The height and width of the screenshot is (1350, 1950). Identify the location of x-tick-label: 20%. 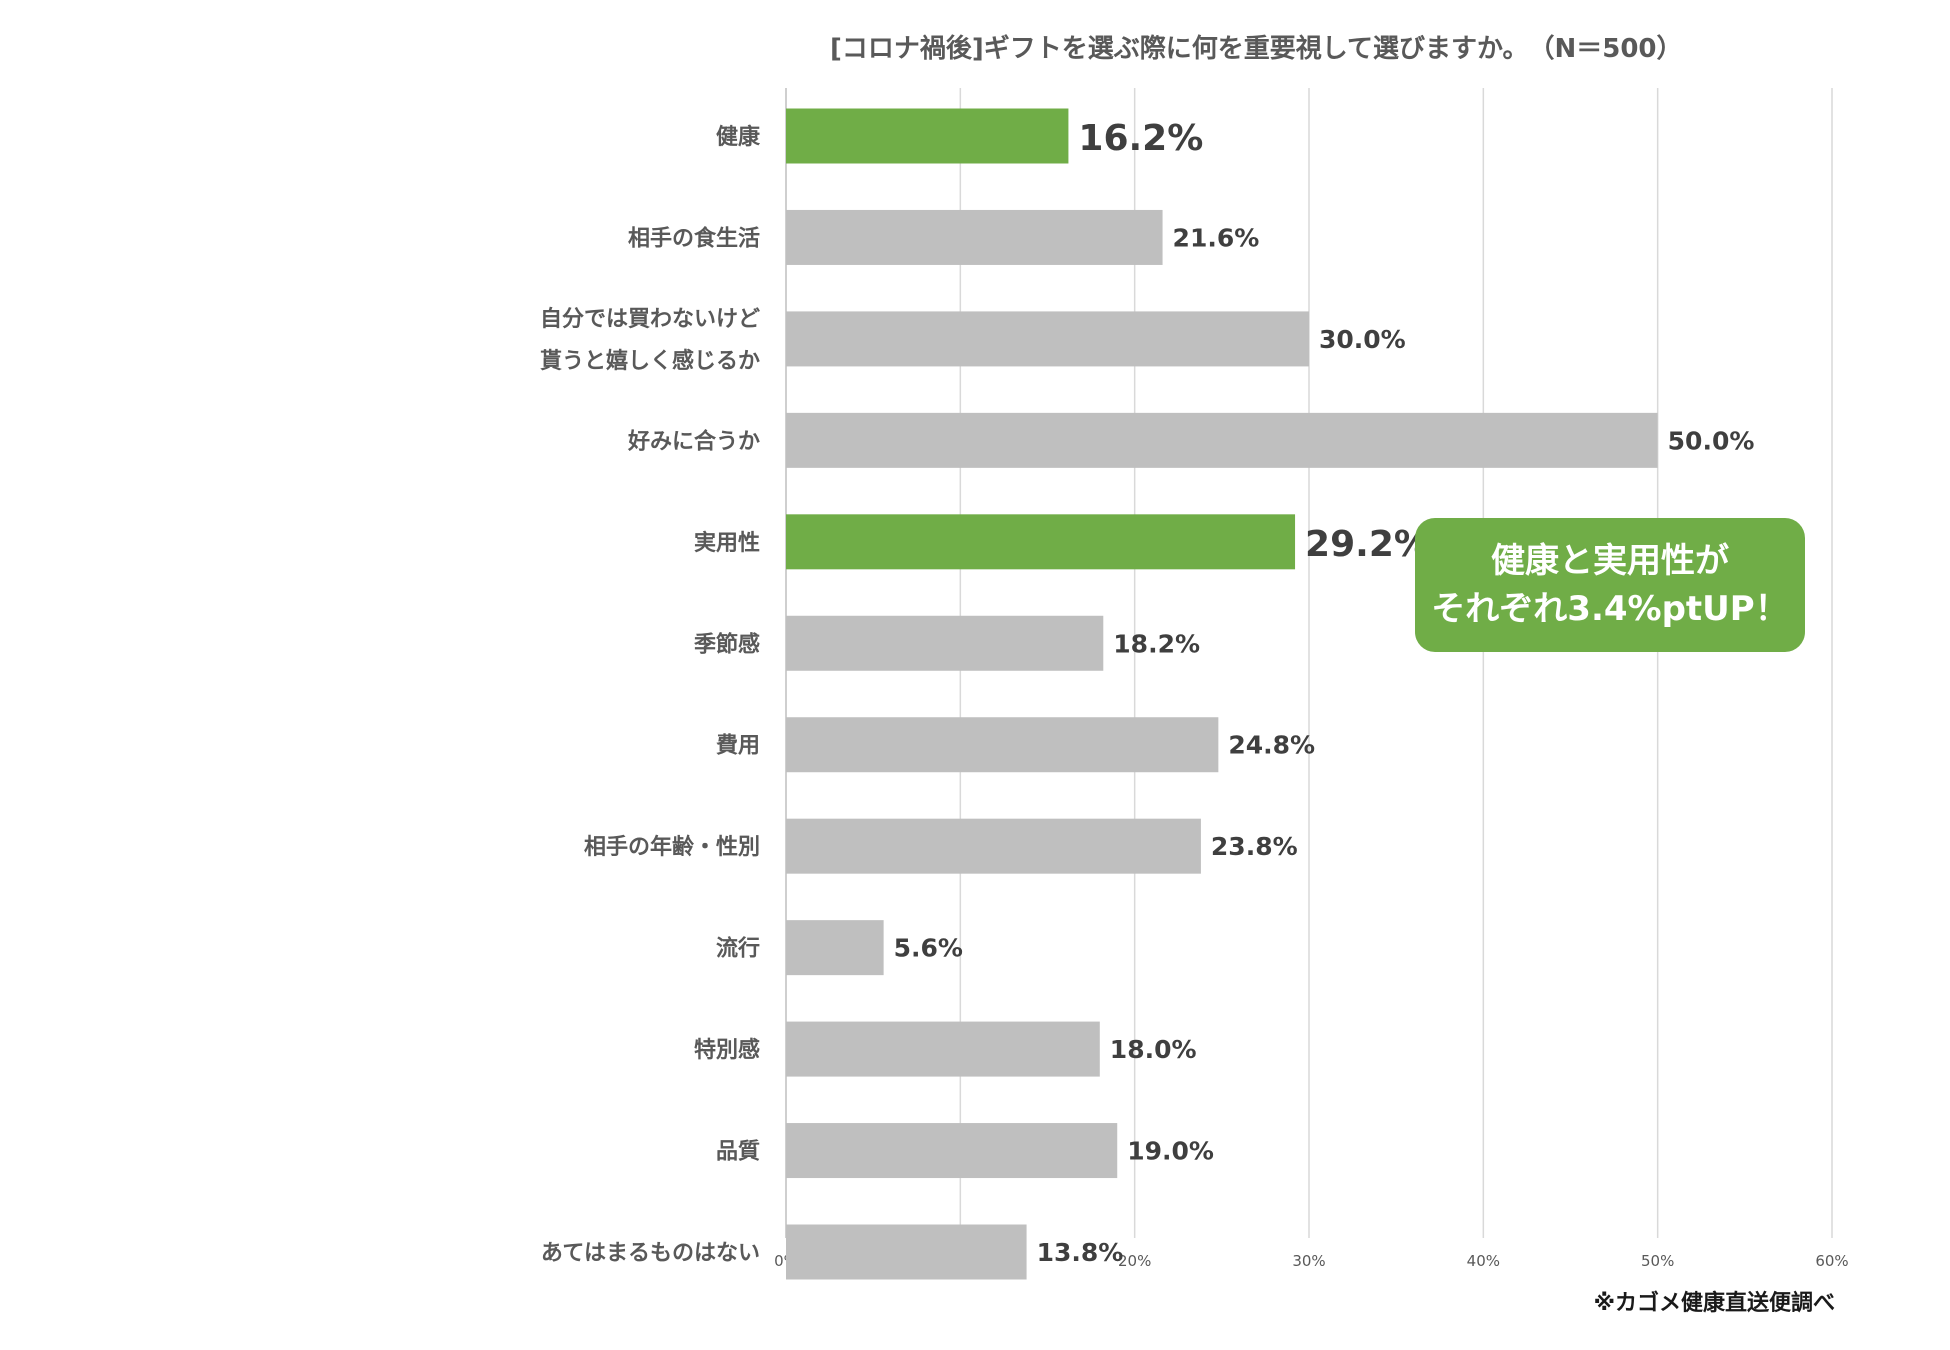
(1134, 1261).